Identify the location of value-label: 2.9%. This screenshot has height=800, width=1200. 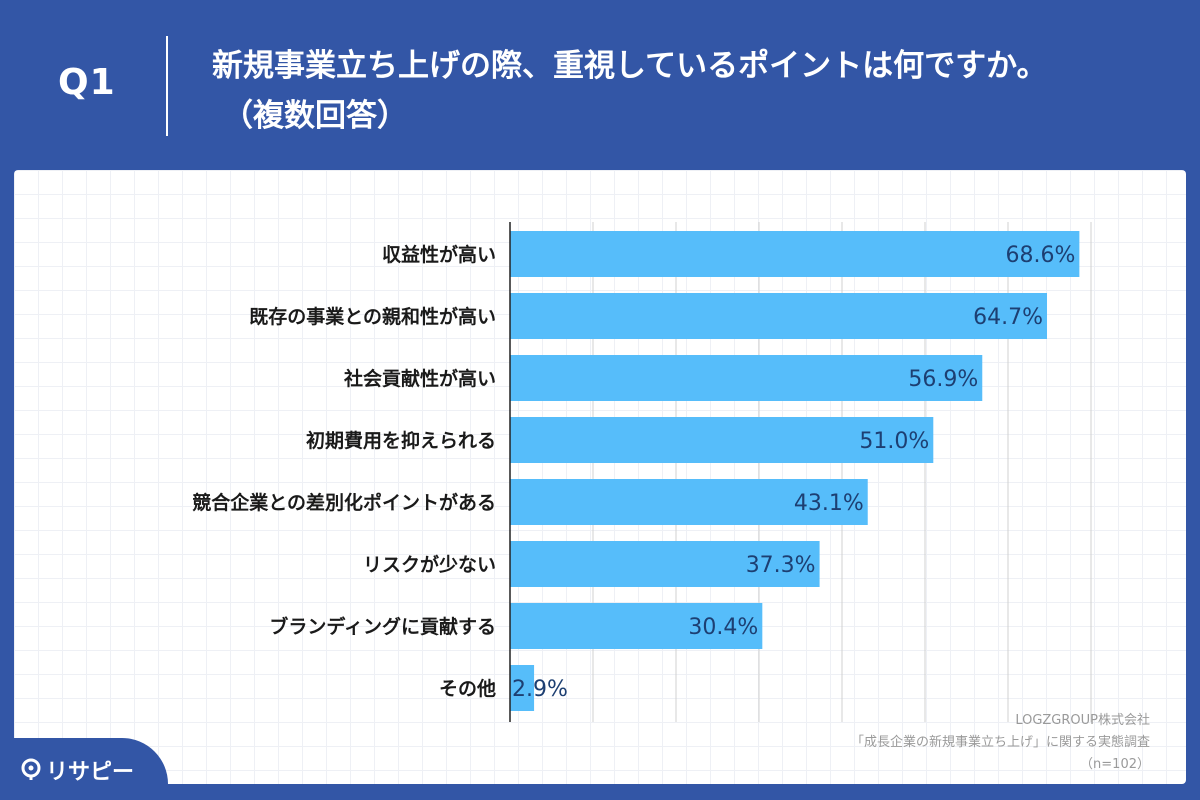
(540, 689).